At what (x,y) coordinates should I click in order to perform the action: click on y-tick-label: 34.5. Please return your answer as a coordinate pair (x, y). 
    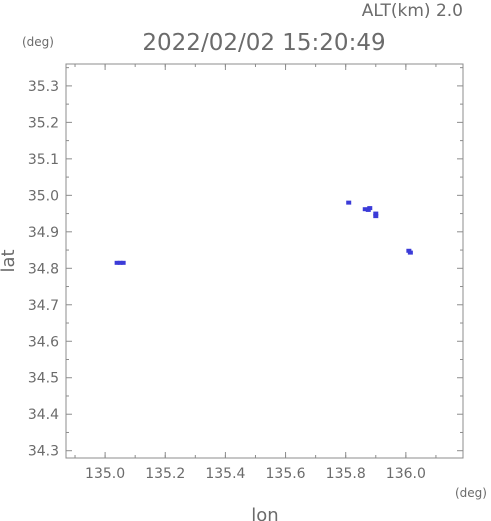
    Looking at the image, I should click on (43, 379).